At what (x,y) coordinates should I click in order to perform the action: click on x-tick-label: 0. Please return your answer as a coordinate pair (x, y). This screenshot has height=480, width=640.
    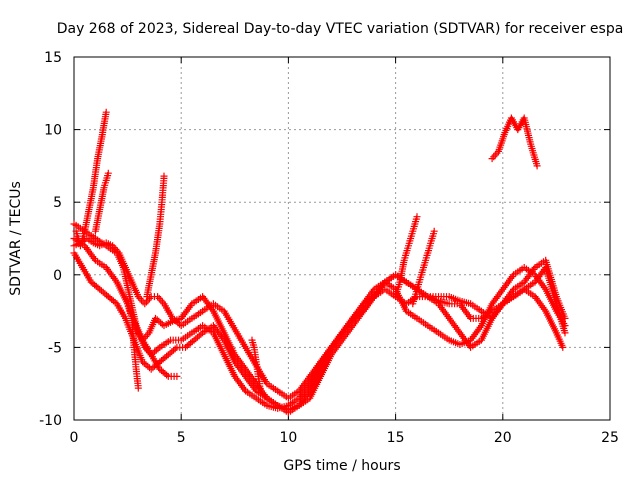
    Looking at the image, I should click on (74, 438).